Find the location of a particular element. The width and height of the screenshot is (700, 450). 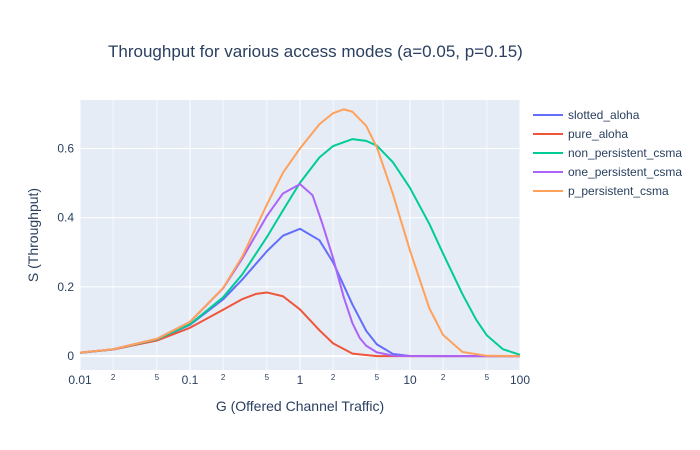

x-tick-label: 0.01 is located at coordinates (80, 380).